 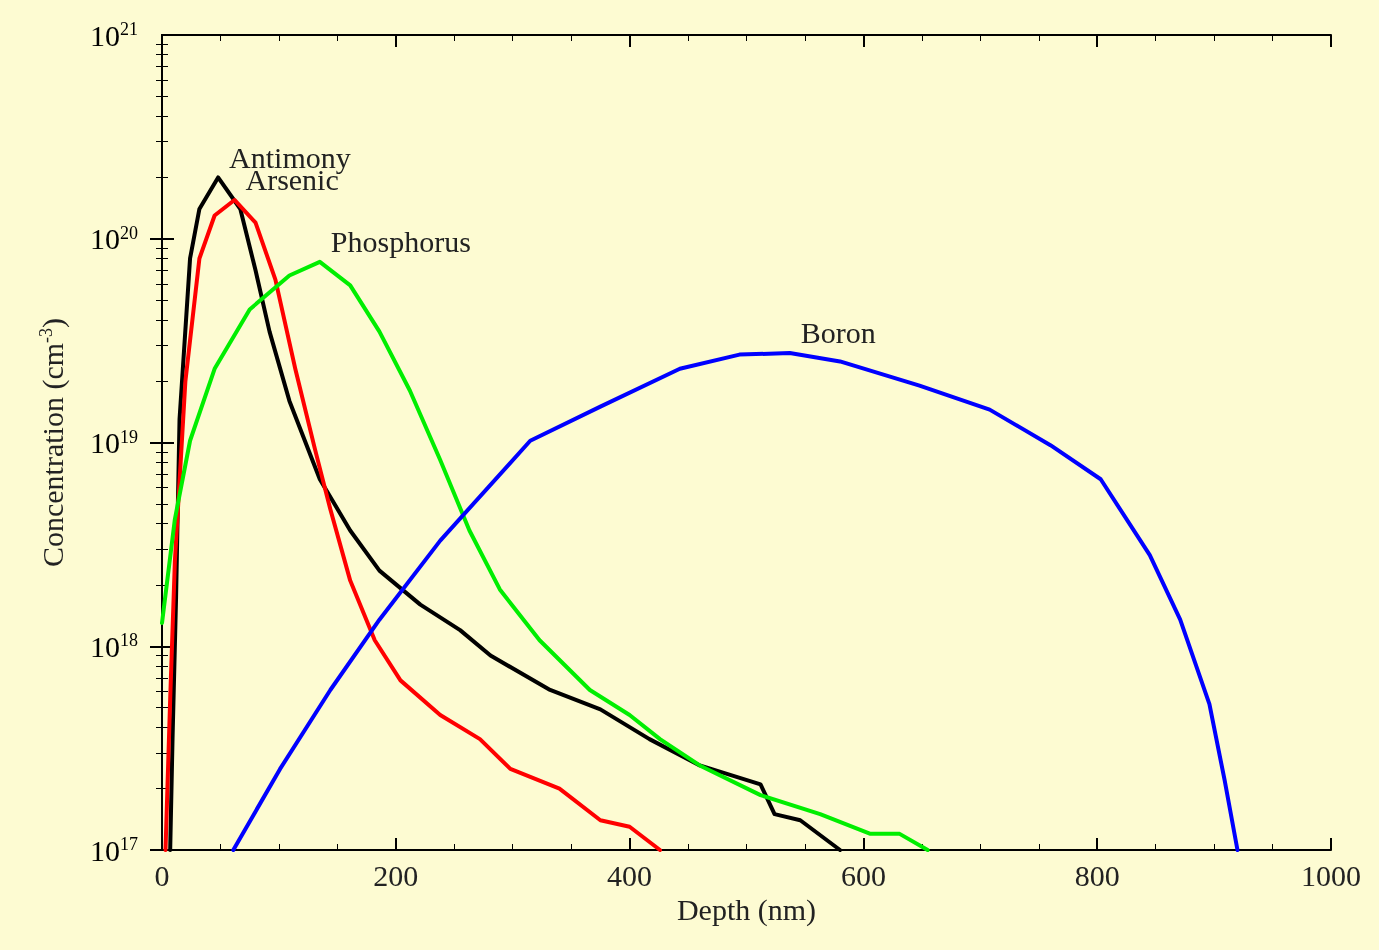 What do you see at coordinates (400, 242) in the screenshot?
I see `series-label: Phosphorus` at bounding box center [400, 242].